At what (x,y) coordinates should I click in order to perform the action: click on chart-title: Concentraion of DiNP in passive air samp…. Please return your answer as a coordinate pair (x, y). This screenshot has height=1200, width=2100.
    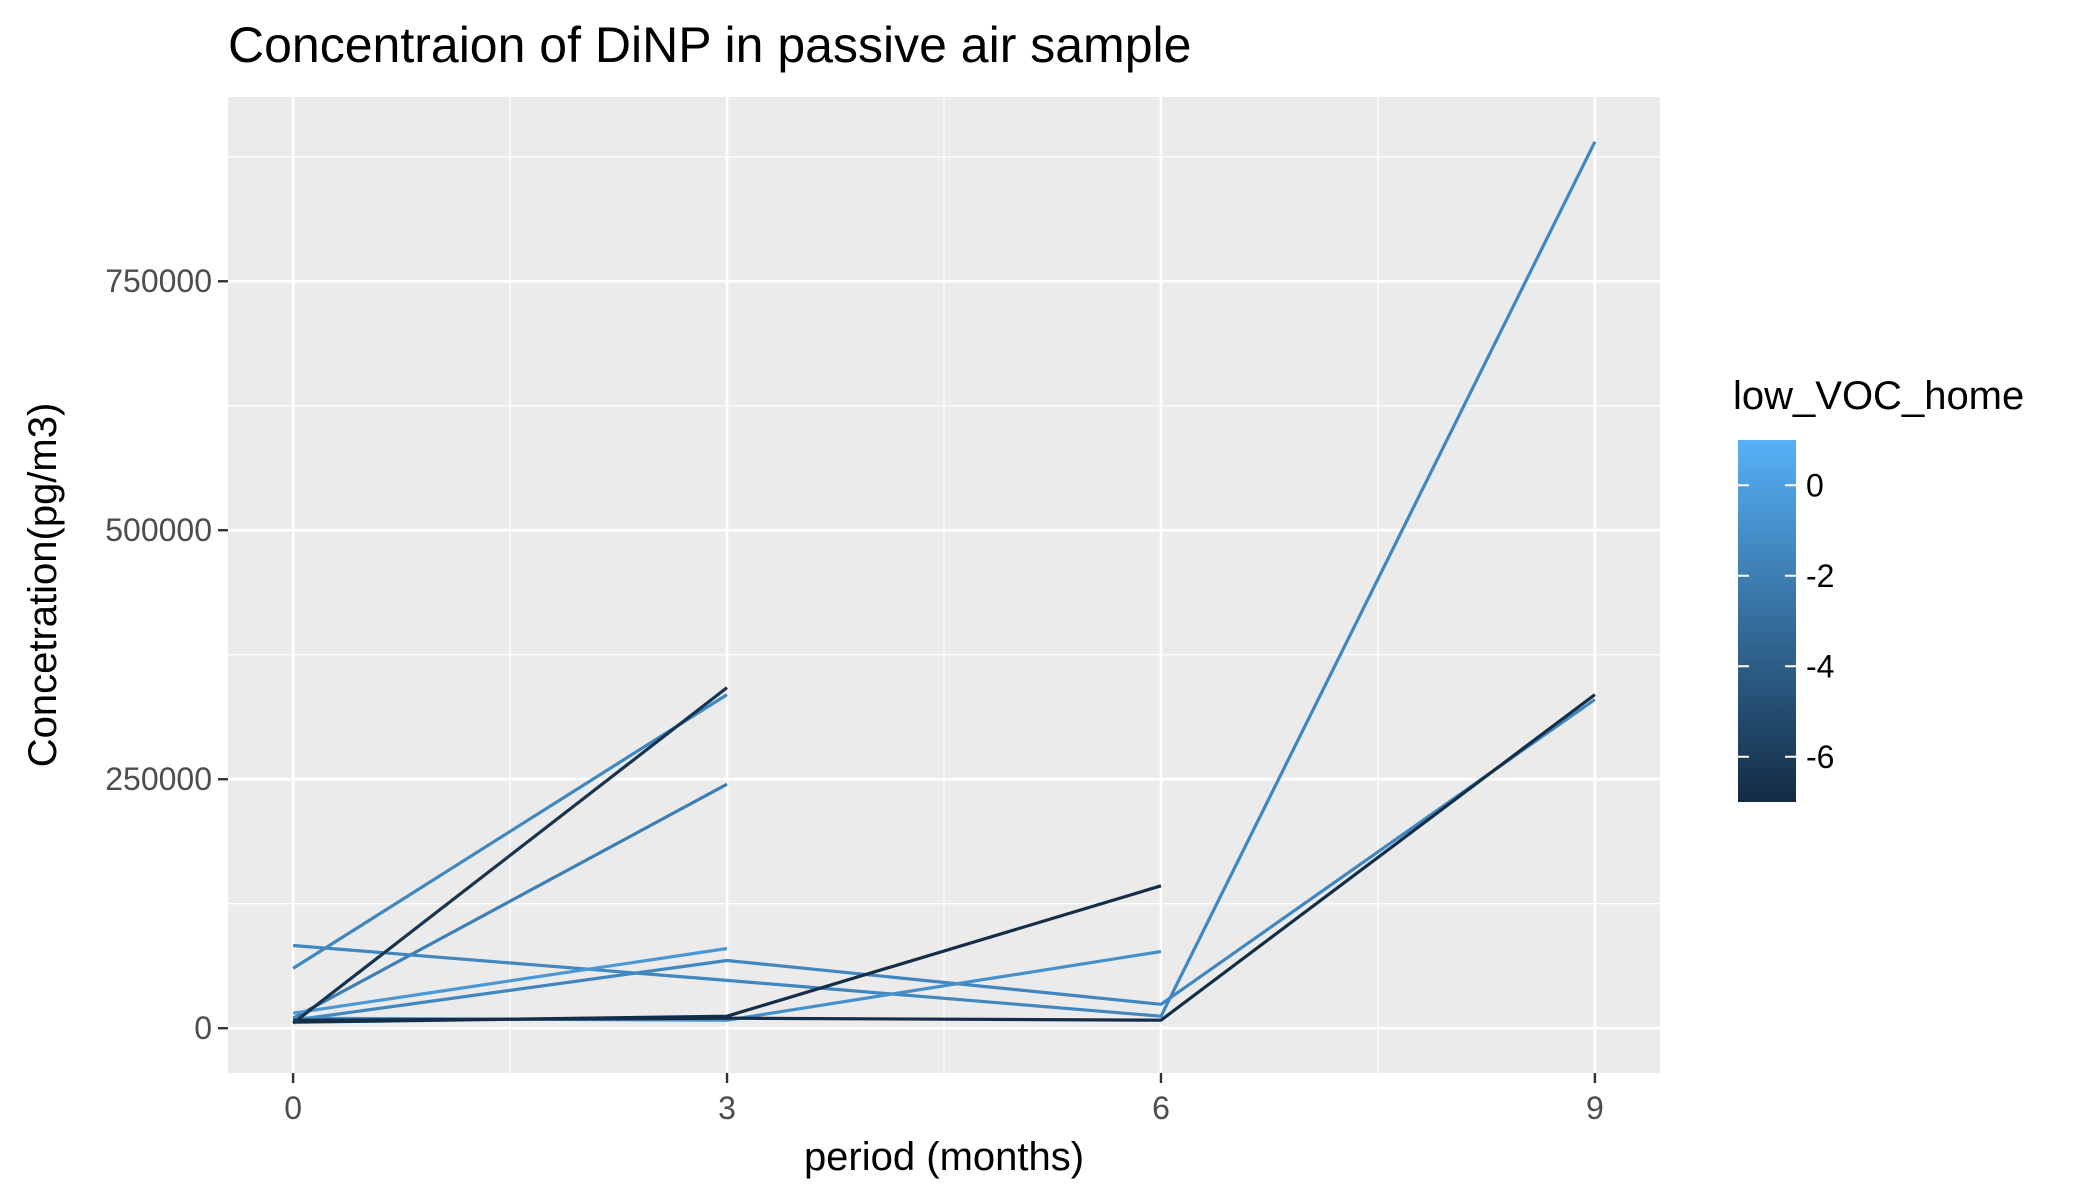
    Looking at the image, I should click on (709, 45).